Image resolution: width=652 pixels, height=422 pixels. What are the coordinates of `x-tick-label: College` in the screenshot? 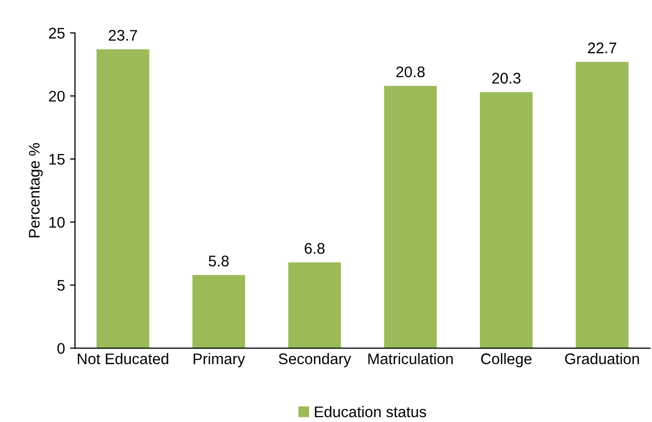 It's located at (506, 360).